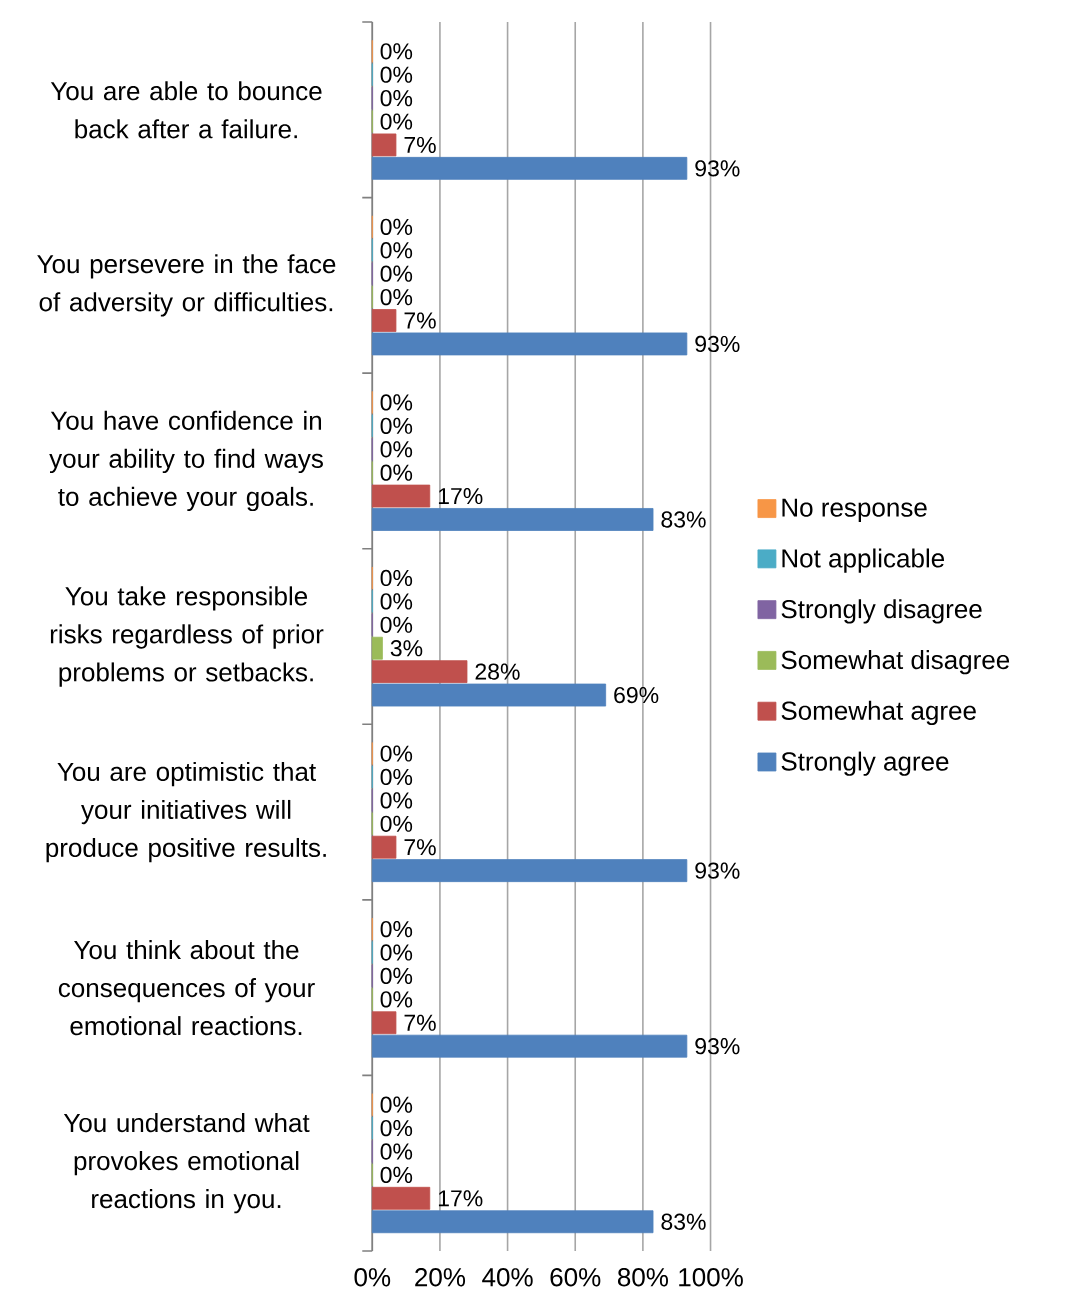 The width and height of the screenshot is (1085, 1299). I want to click on x-tick-label: 80%, so click(643, 1277).